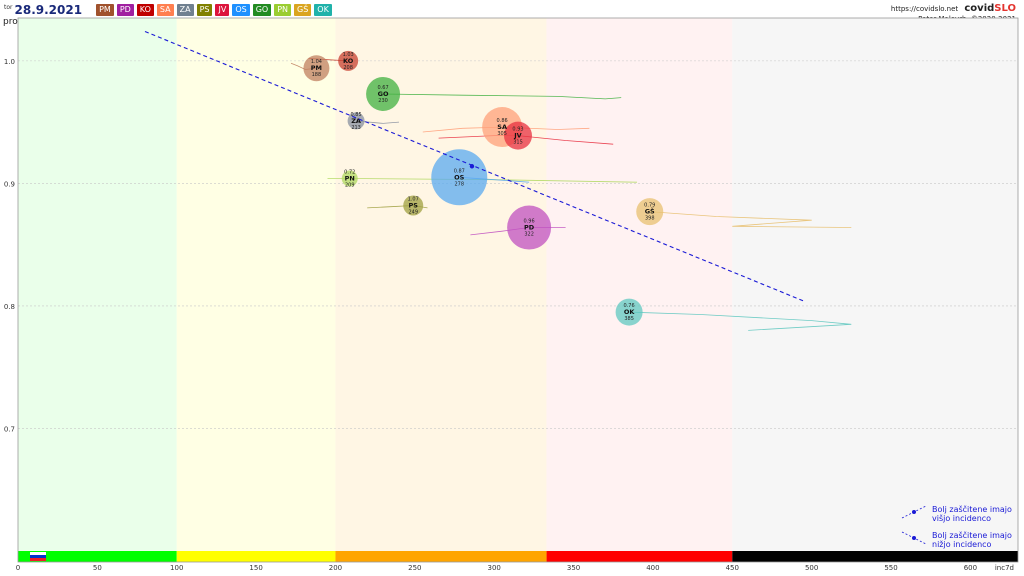  I want to click on x-axis-label: inc7d, so click(1004, 568).